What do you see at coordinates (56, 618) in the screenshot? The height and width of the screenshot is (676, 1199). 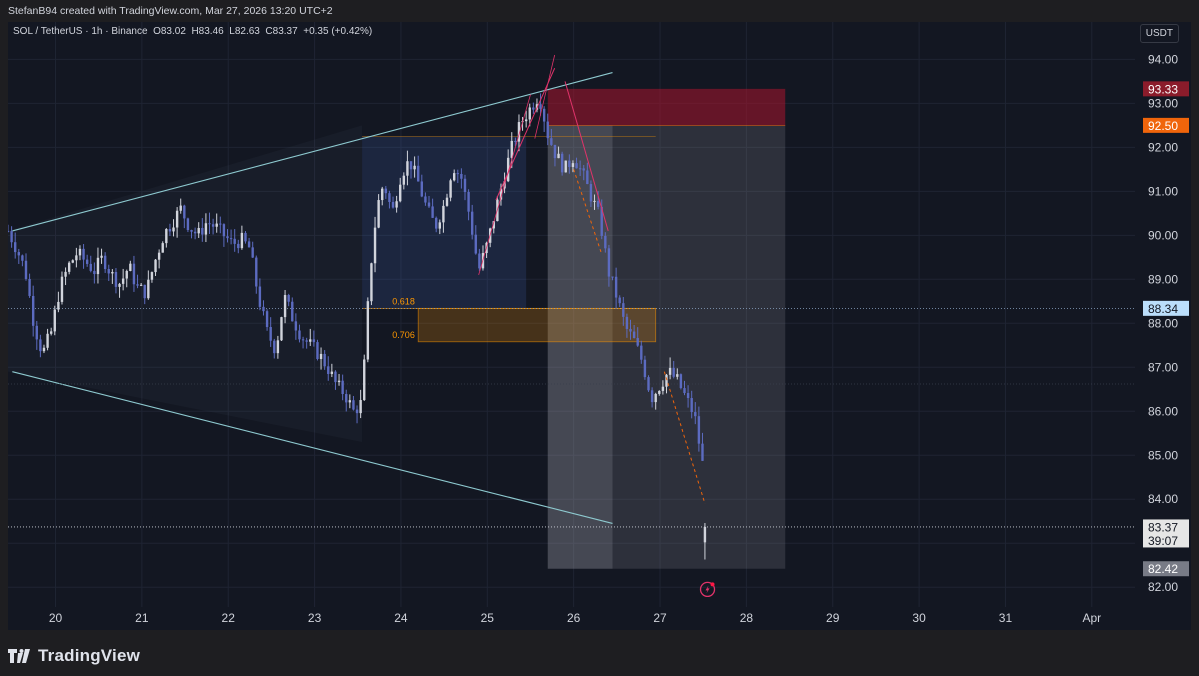 I see `x-tick-label: 20` at bounding box center [56, 618].